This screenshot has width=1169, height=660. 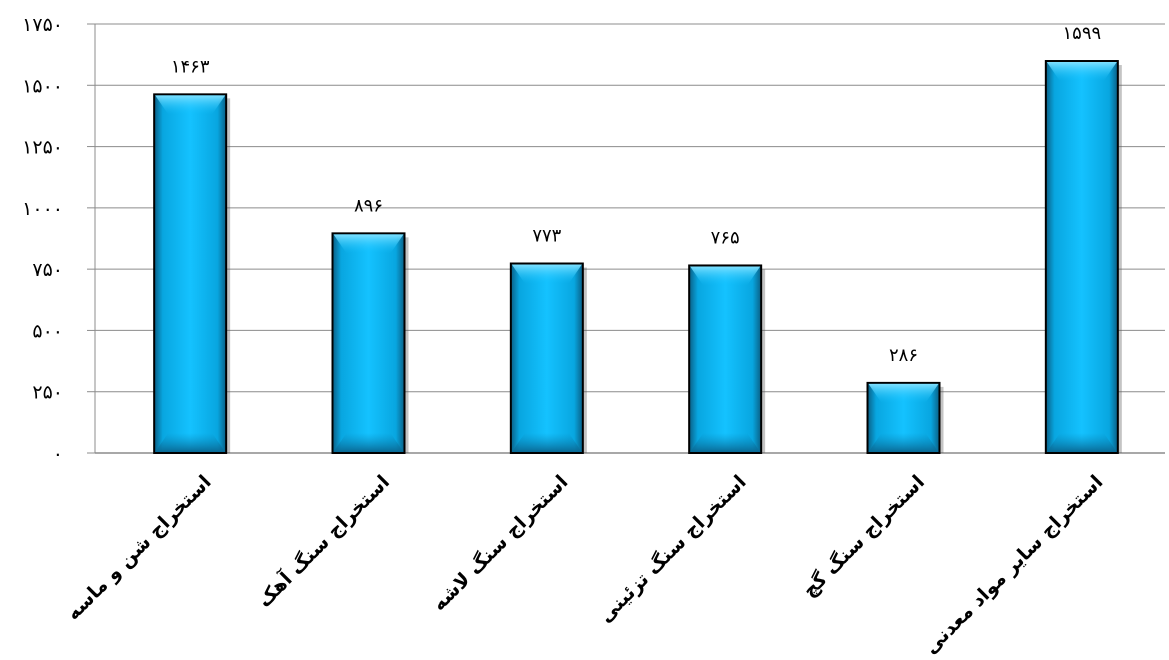 I want to click on category-label: استخراج سنگ لاشه, so click(x=499, y=542).